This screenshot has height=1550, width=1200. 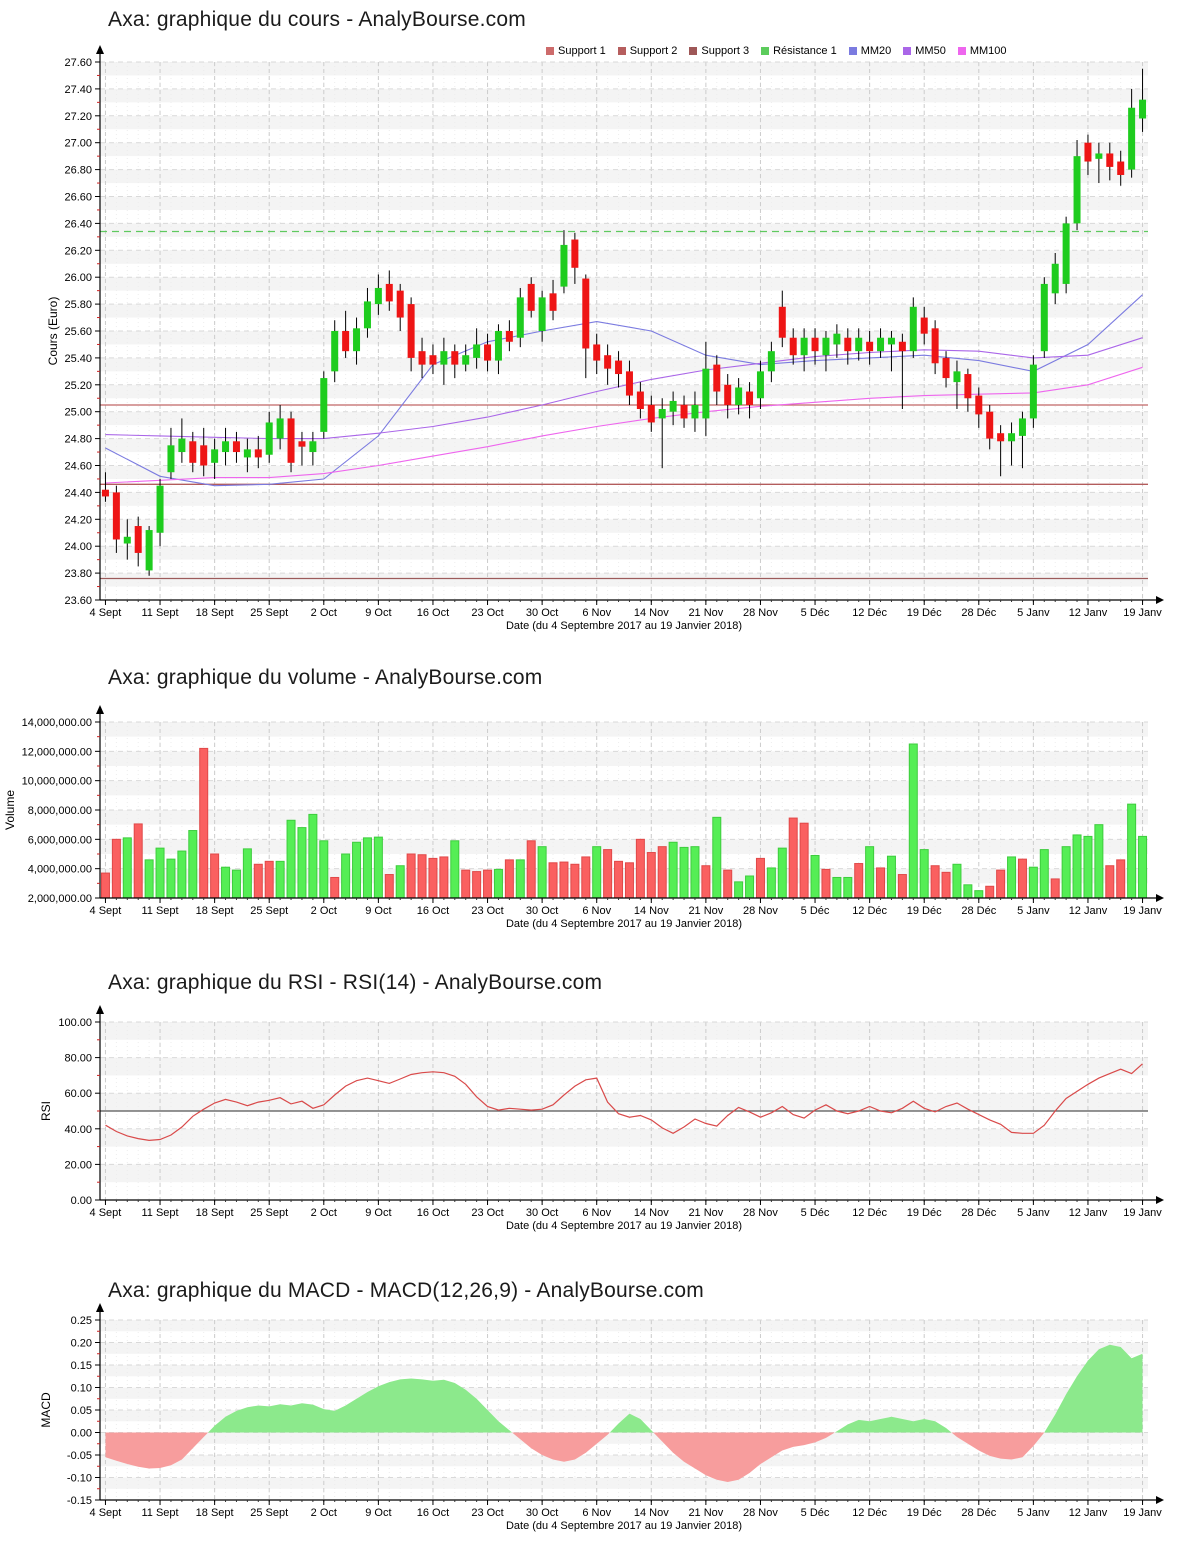 I want to click on svg-text: 0.25, so click(x=81, y=1321).